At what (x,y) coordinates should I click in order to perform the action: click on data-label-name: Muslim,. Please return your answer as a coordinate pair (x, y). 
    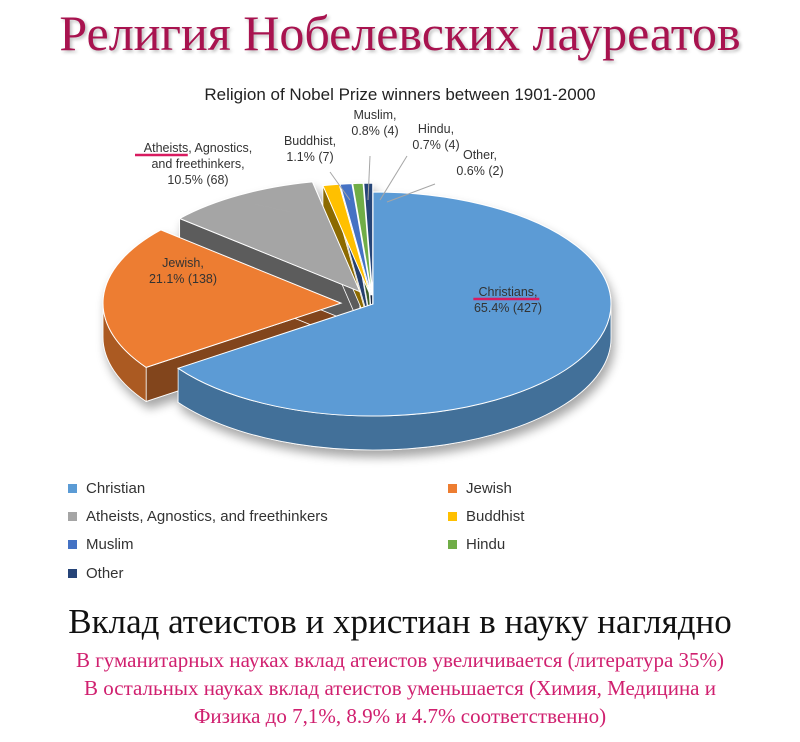
    Looking at the image, I should click on (374, 115).